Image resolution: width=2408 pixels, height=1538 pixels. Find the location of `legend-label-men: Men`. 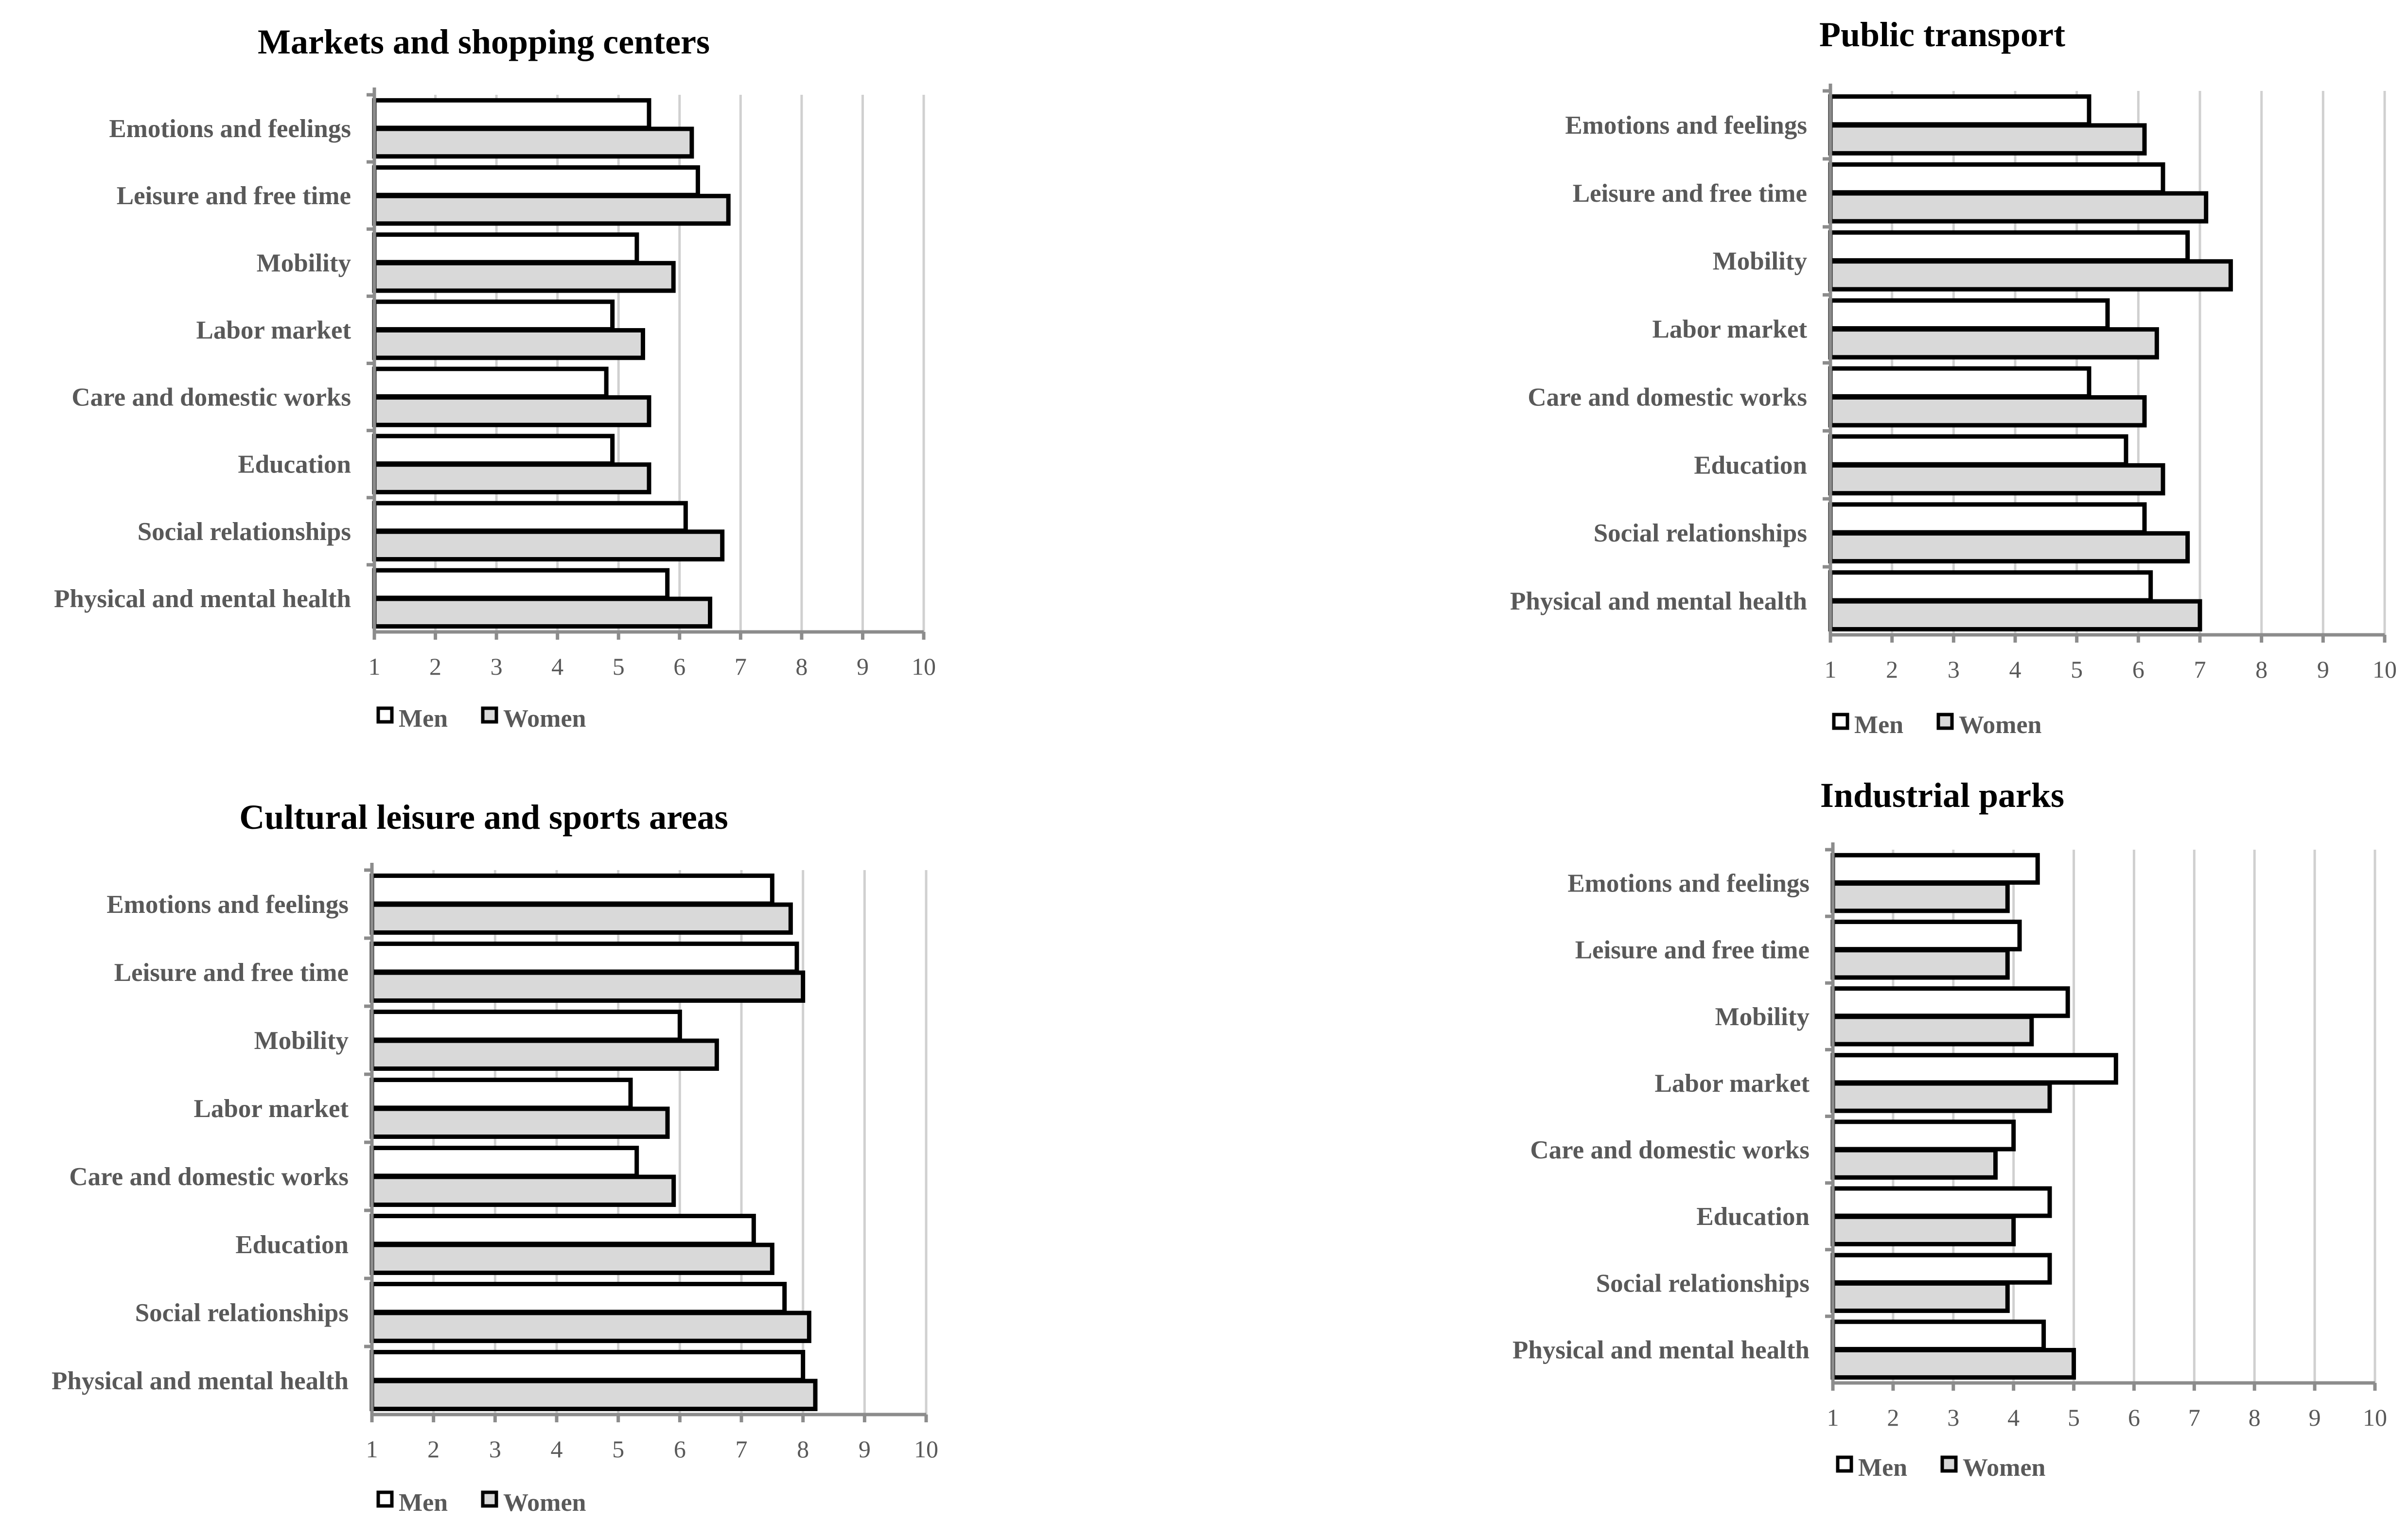

legend-label-men: Men is located at coordinates (423, 719).